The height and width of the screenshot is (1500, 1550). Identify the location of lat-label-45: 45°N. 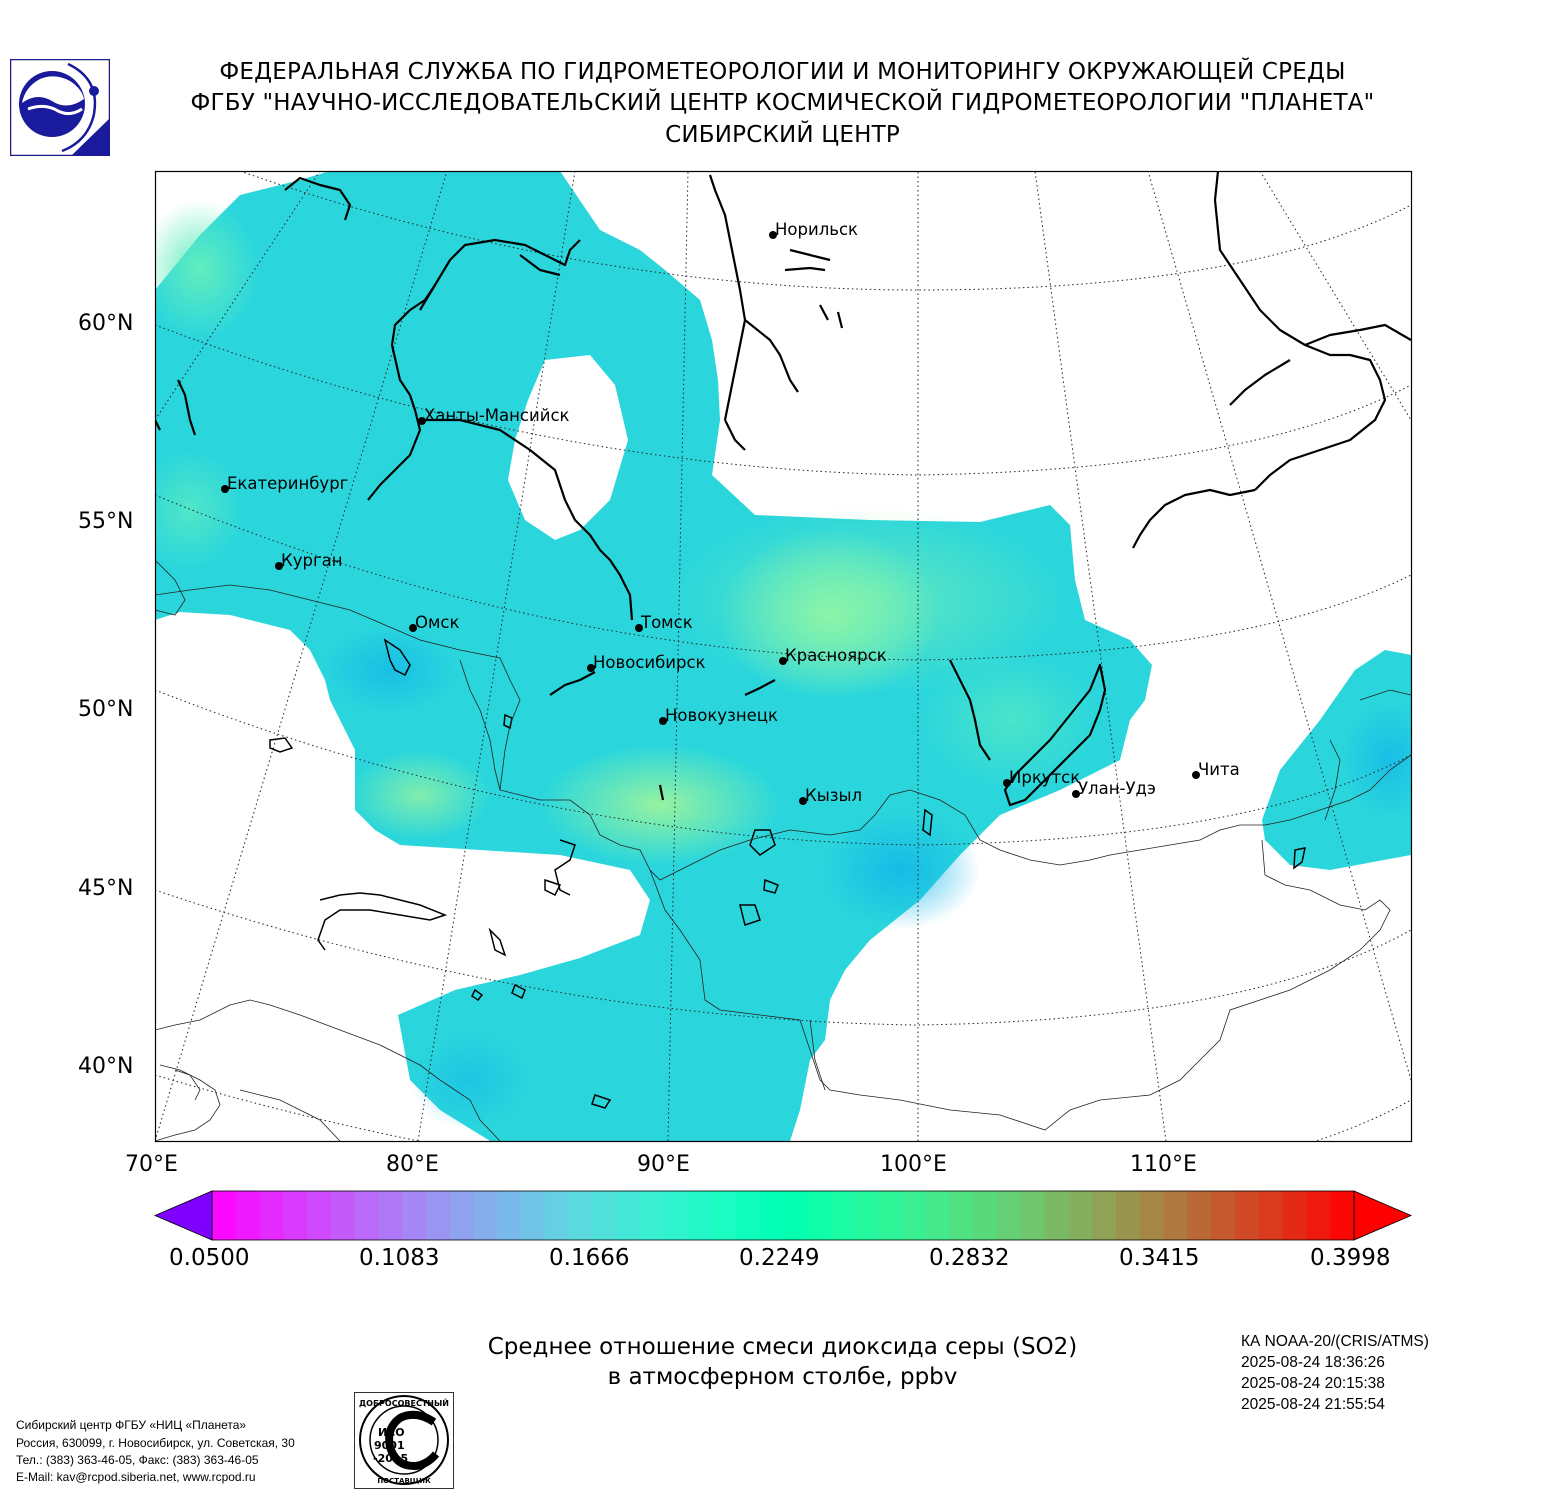
(106, 888).